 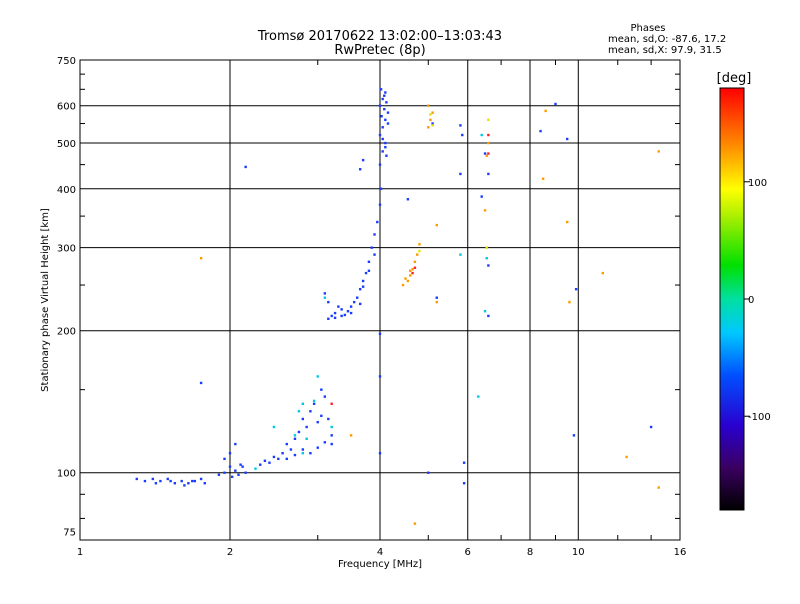 I want to click on y-tick-label: 600, so click(x=66, y=107).